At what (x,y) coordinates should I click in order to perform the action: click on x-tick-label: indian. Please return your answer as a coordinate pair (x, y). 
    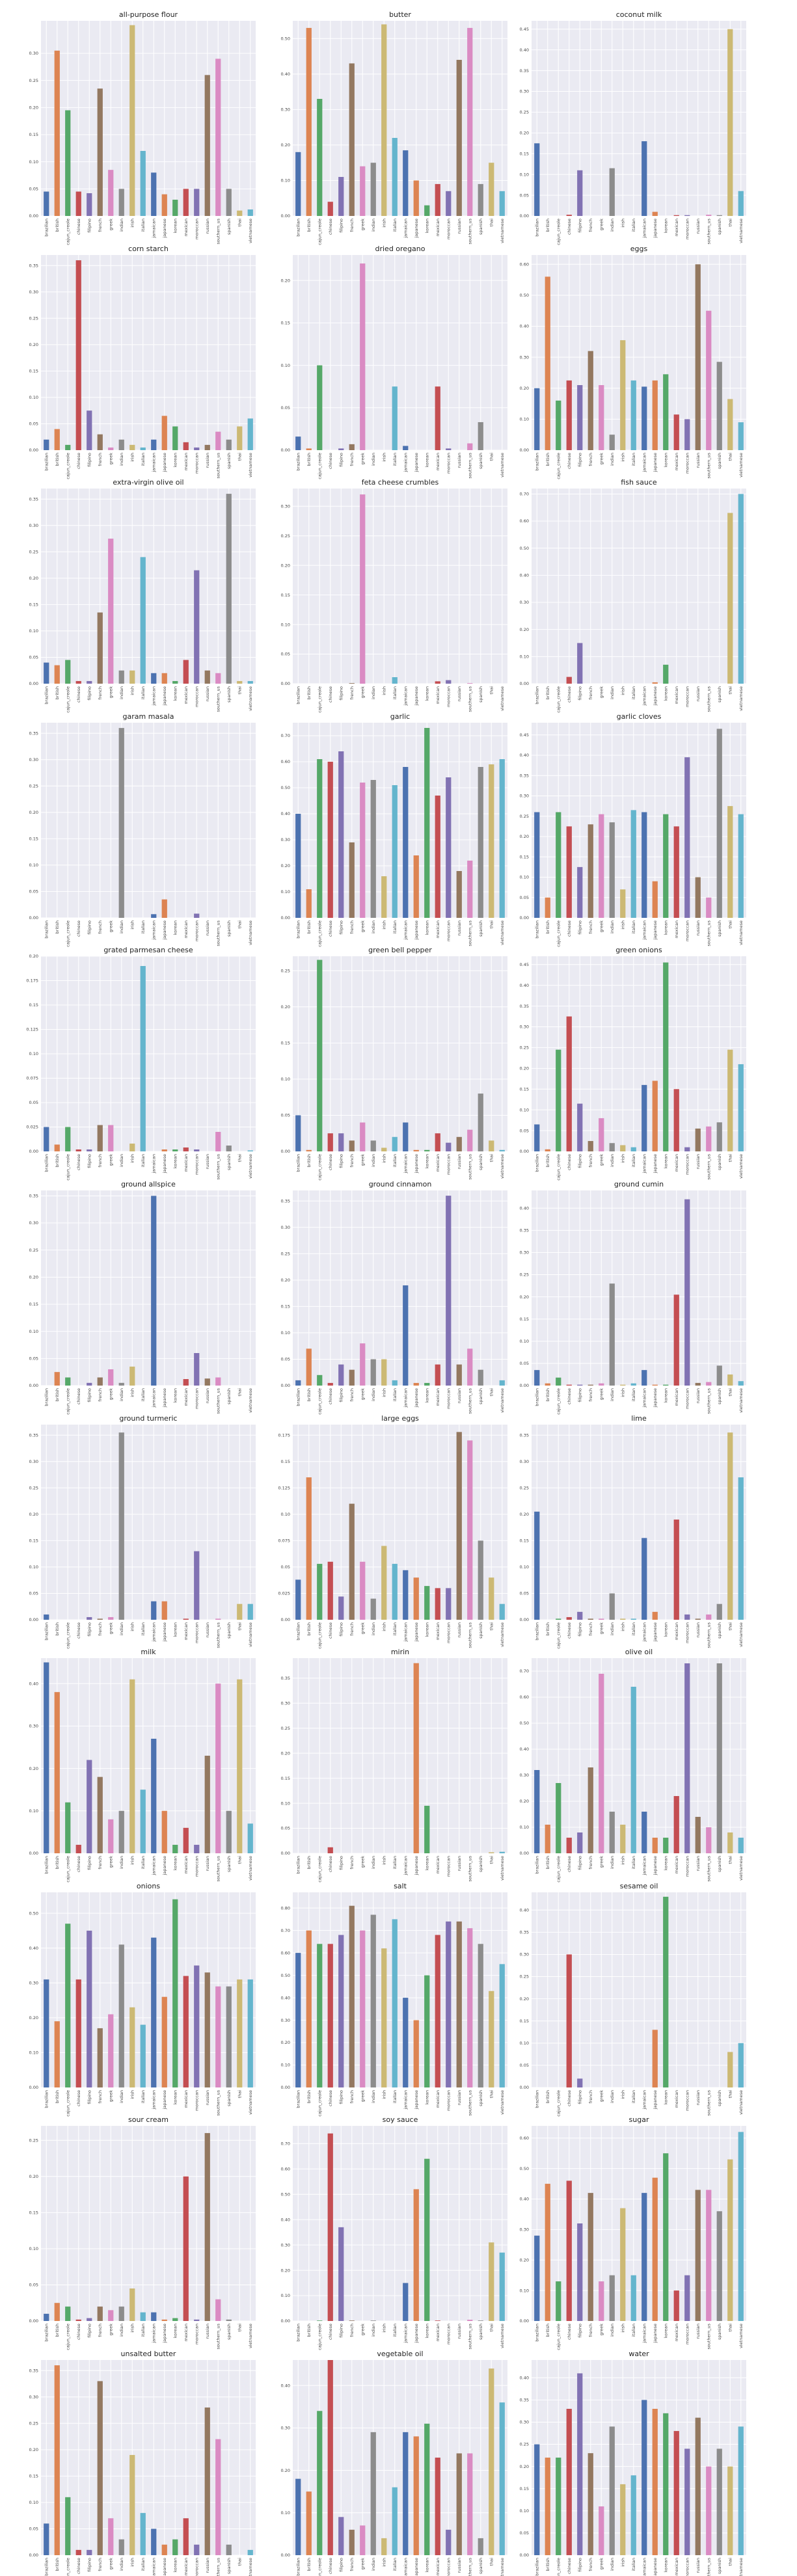
    Looking at the image, I should click on (122, 225).